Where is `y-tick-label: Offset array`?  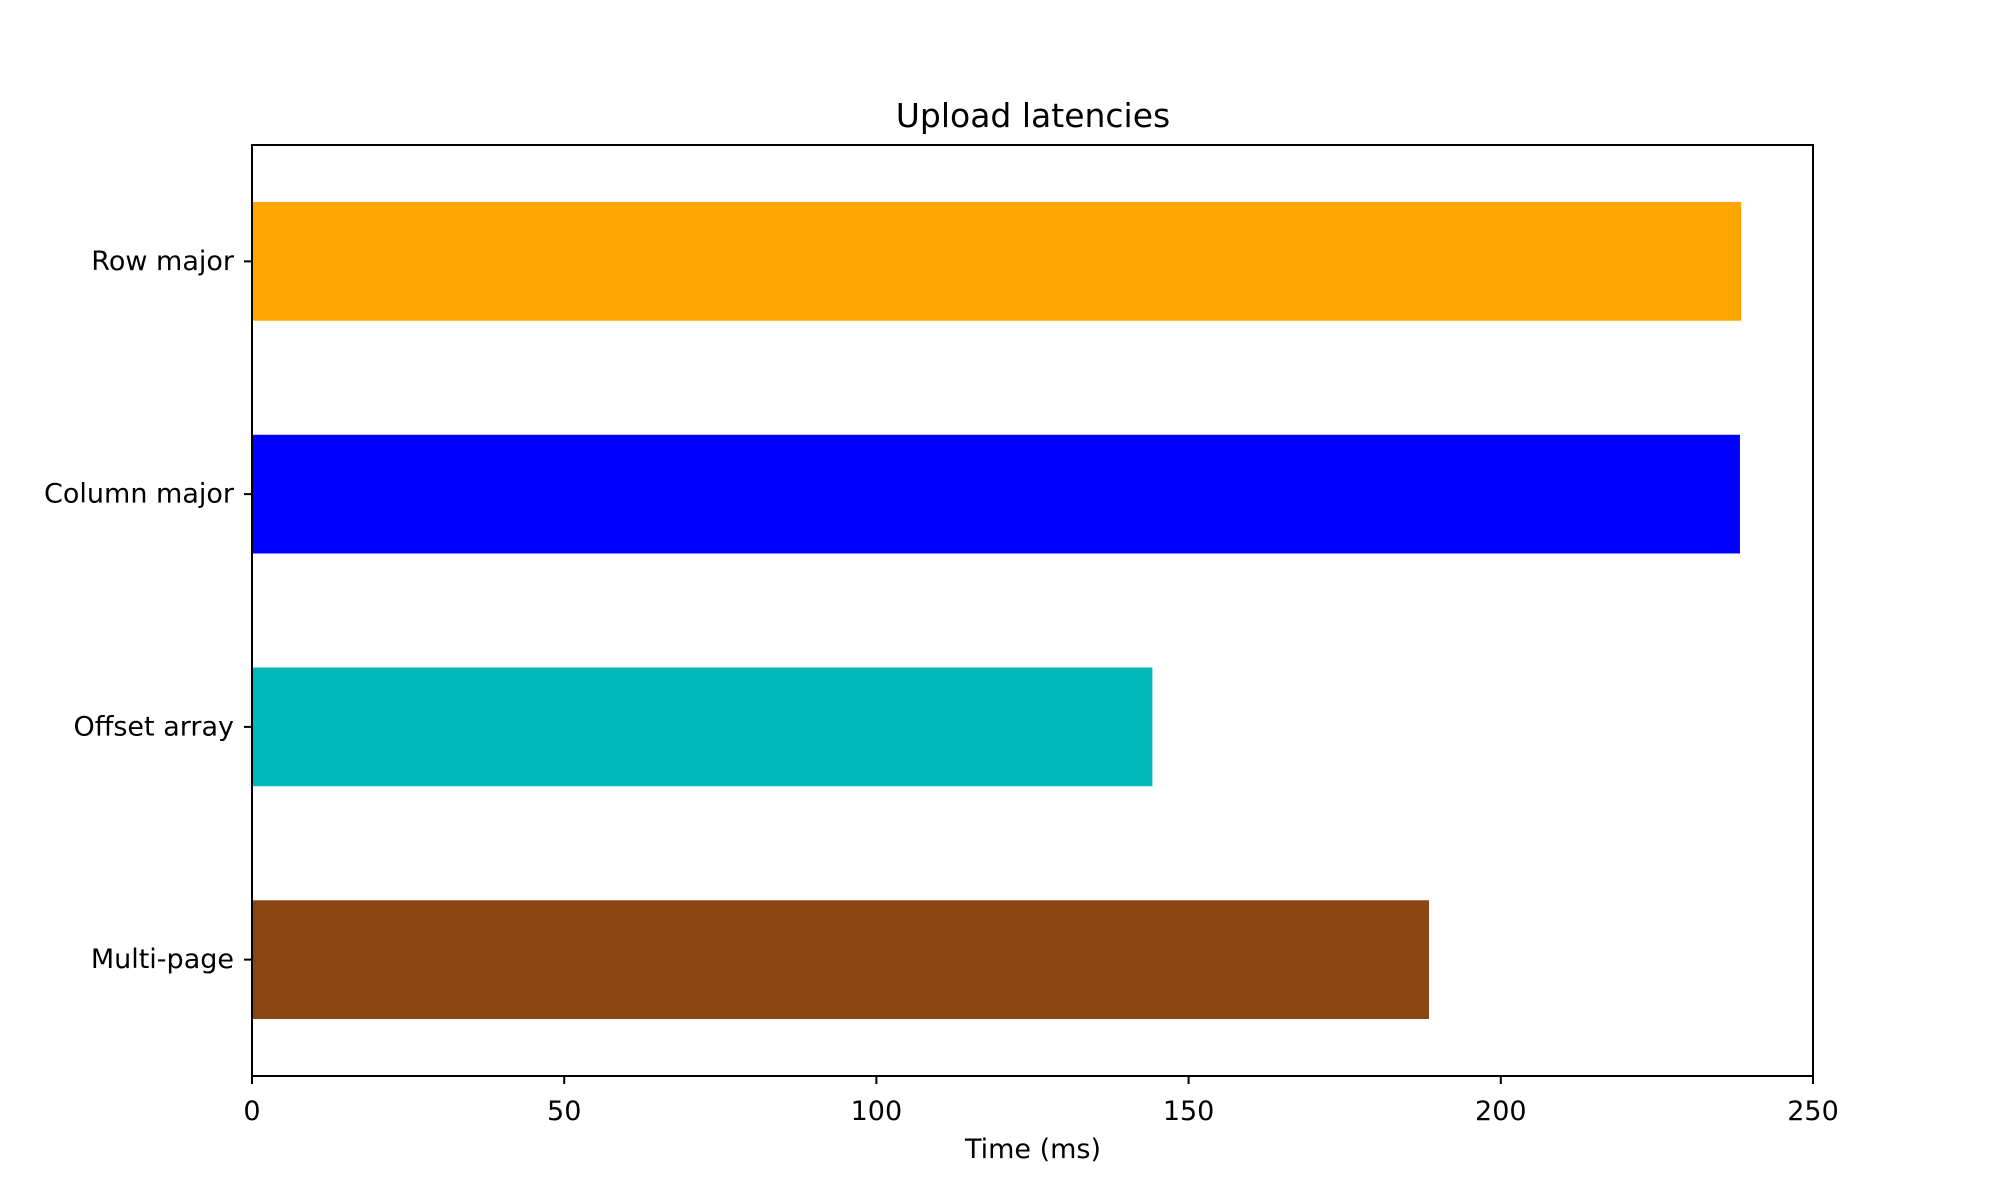
y-tick-label: Offset array is located at coordinates (154, 726).